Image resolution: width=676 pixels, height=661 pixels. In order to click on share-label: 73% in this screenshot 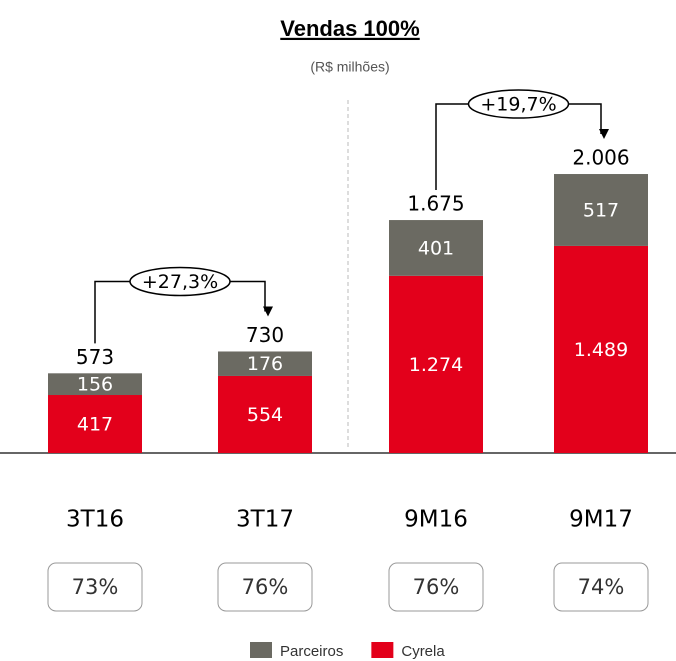, I will do `click(95, 587)`.